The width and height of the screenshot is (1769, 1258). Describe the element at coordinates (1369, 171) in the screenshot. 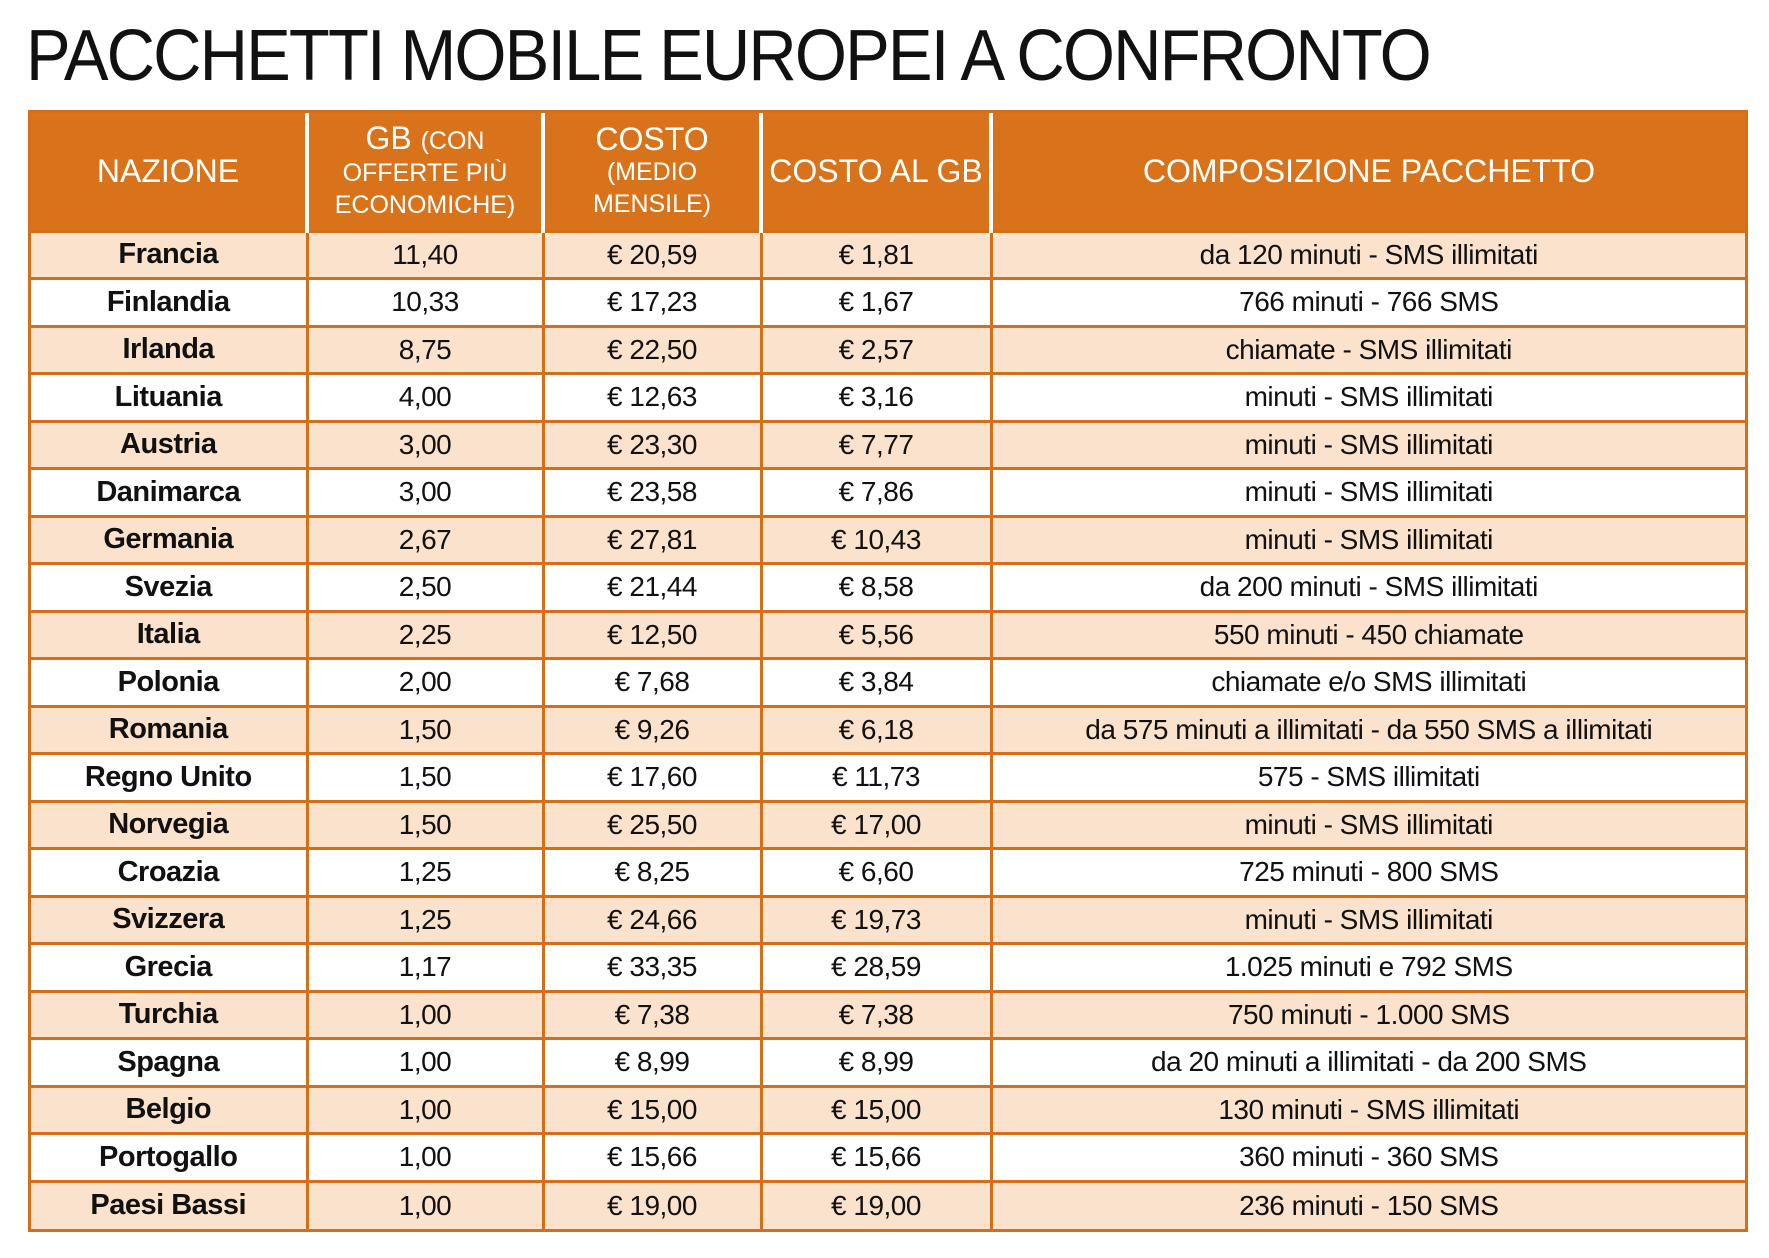

I see `header-composizione-label: COMPOSIZIONE PACCHETTO` at that location.